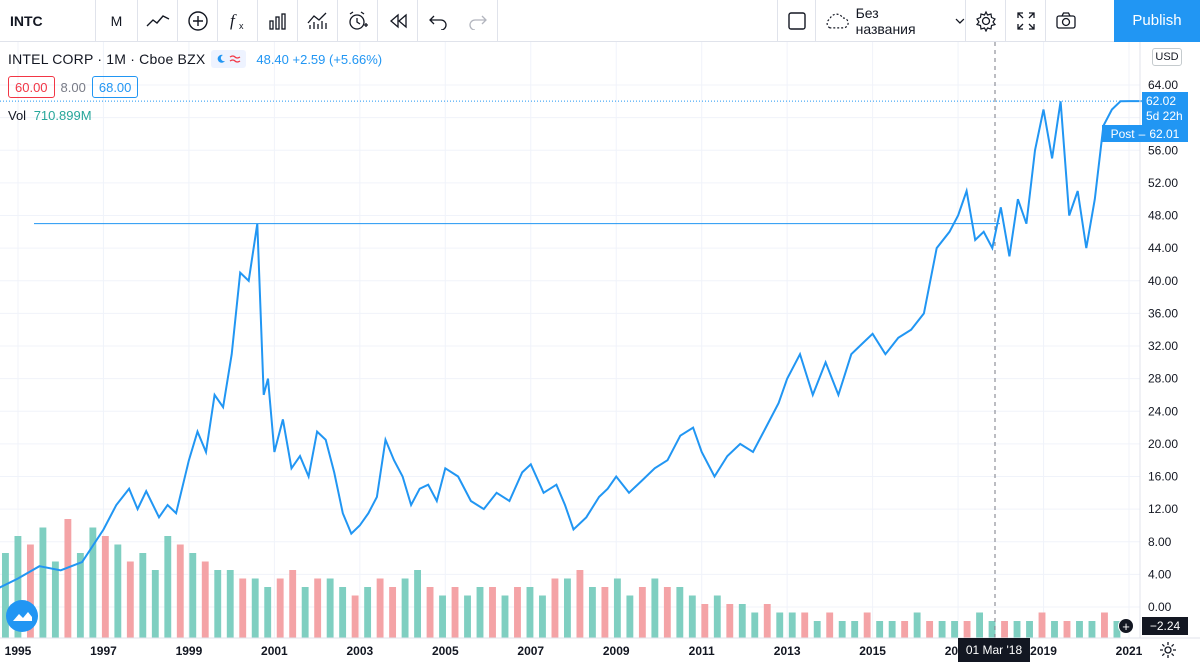 Image resolution: width=1200 pixels, height=672 pixels. I want to click on alert-button, so click(358, 21).